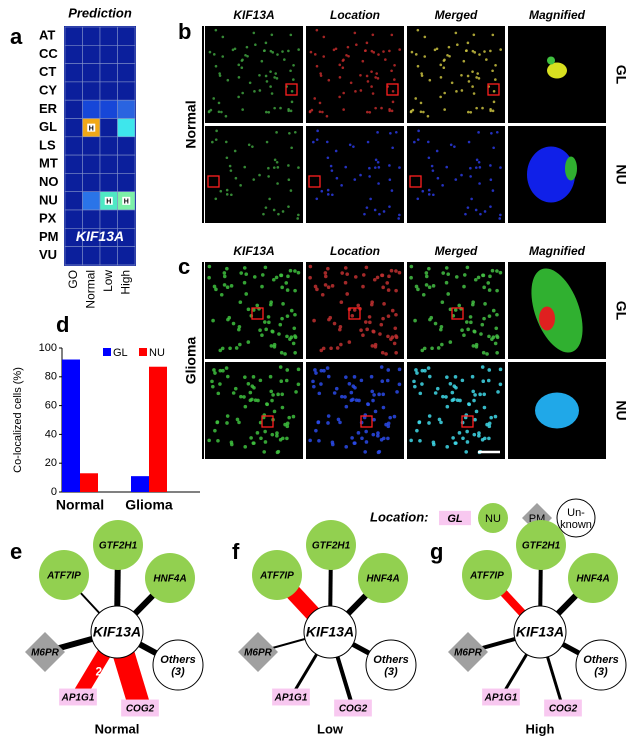 The width and height of the screenshot is (634, 744). What do you see at coordinates (557, 251) in the screenshot?
I see `image-column-header: Magnified` at bounding box center [557, 251].